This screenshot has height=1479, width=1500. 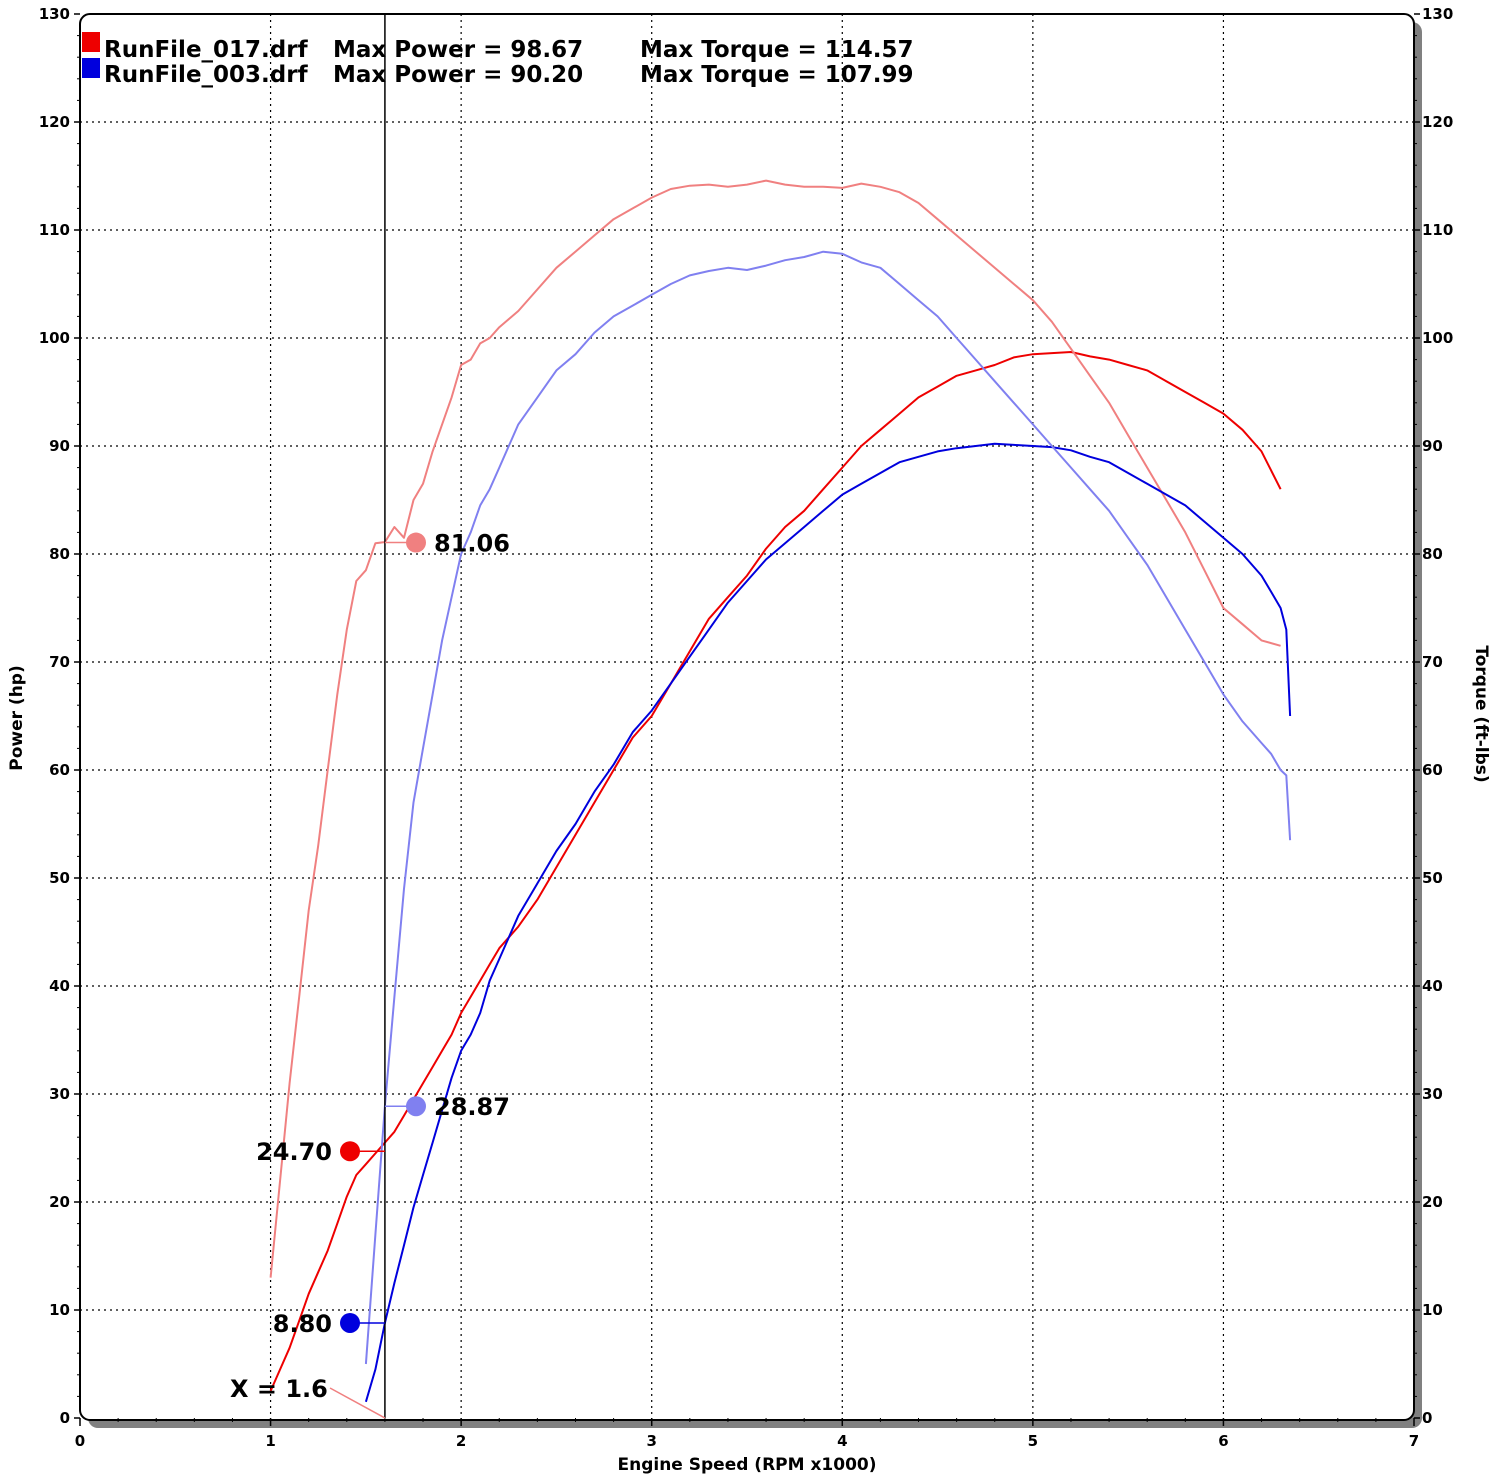 What do you see at coordinates (17, 718) in the screenshot?
I see `y-axis-title: Power (hp)` at bounding box center [17, 718].